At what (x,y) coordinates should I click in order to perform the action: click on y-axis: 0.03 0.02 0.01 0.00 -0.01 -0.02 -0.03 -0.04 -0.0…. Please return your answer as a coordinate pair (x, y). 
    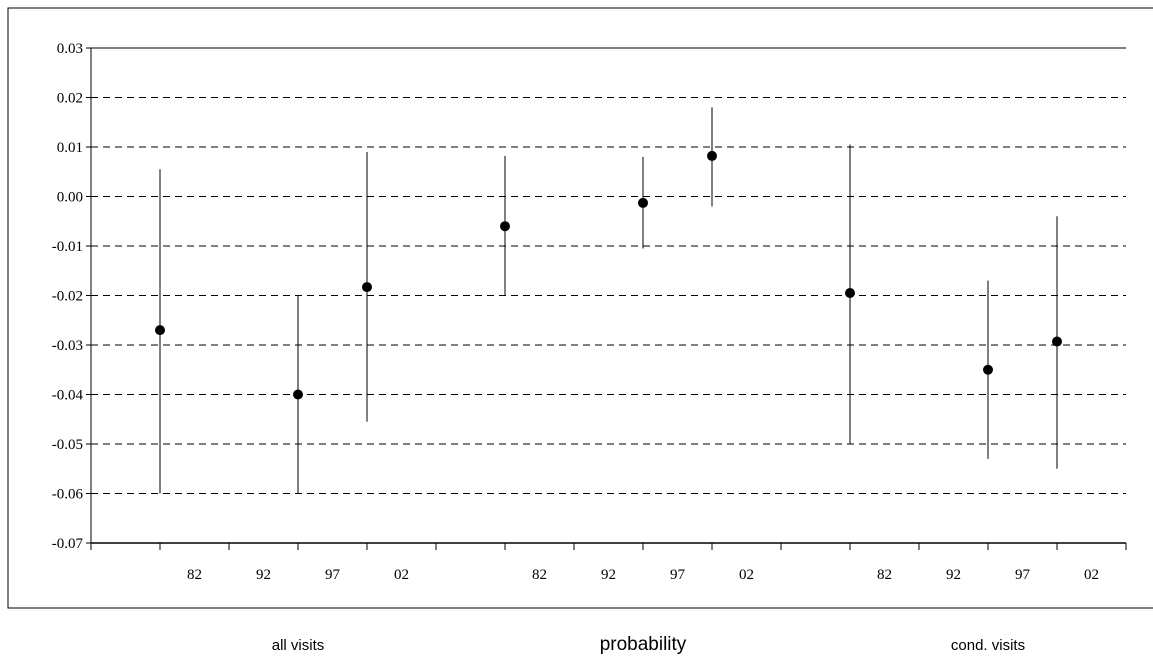
    Looking at the image, I should click on (71, 296).